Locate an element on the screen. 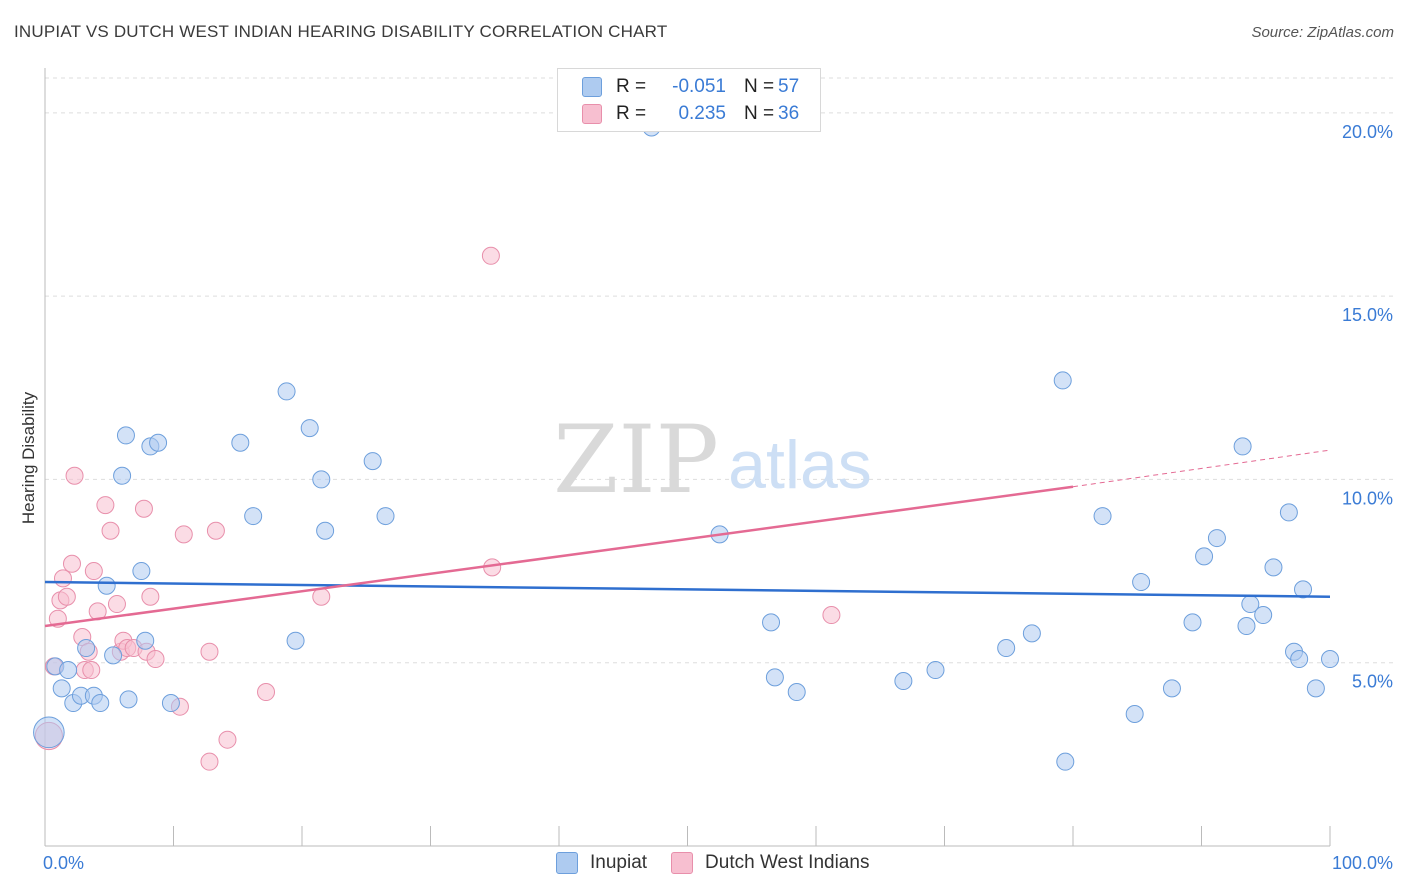 This screenshot has height=892, width=1406. inupiat-swatch is located at coordinates (592, 87).